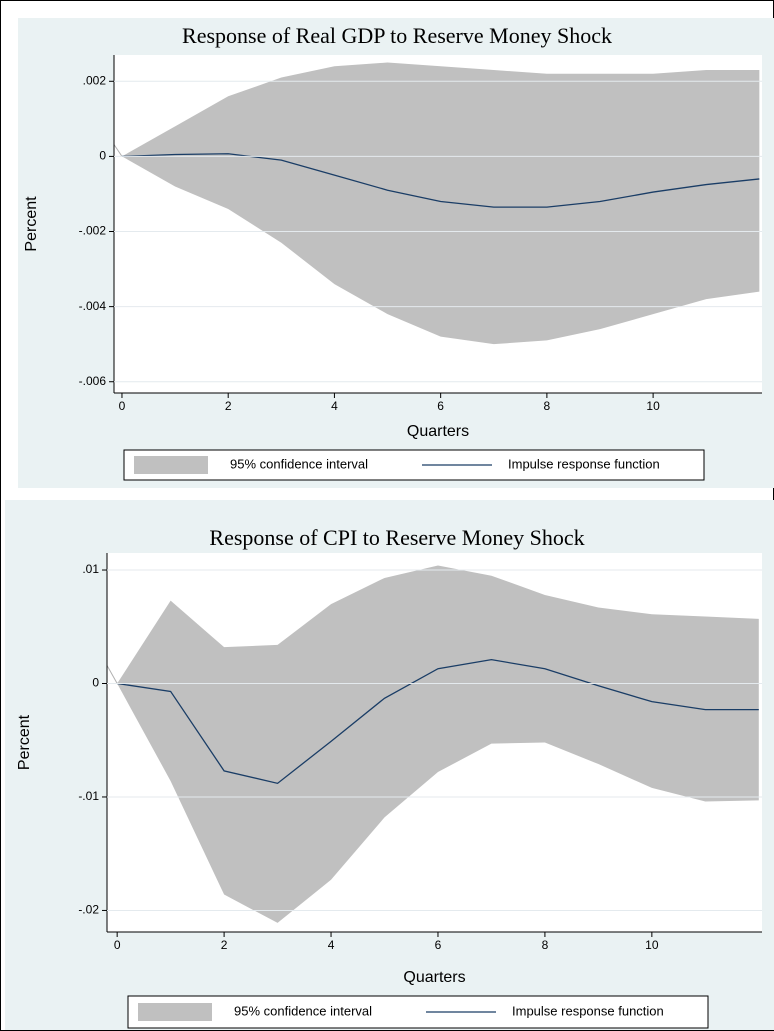 The image size is (774, 1031). What do you see at coordinates (396, 537) in the screenshot?
I see `chart-title: Response of CPI to Reserve Money Shock` at bounding box center [396, 537].